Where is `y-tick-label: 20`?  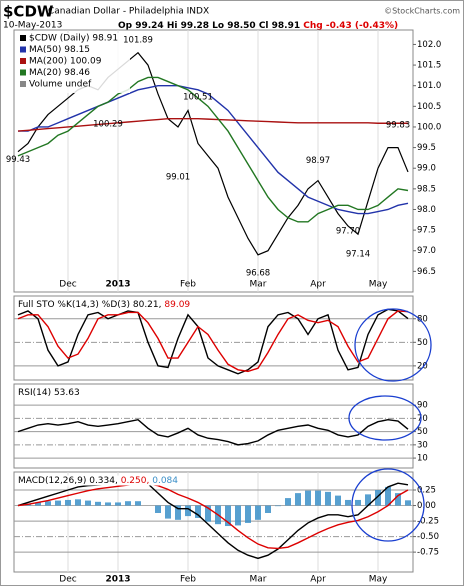
y-tick-label: 20 is located at coordinates (422, 366).